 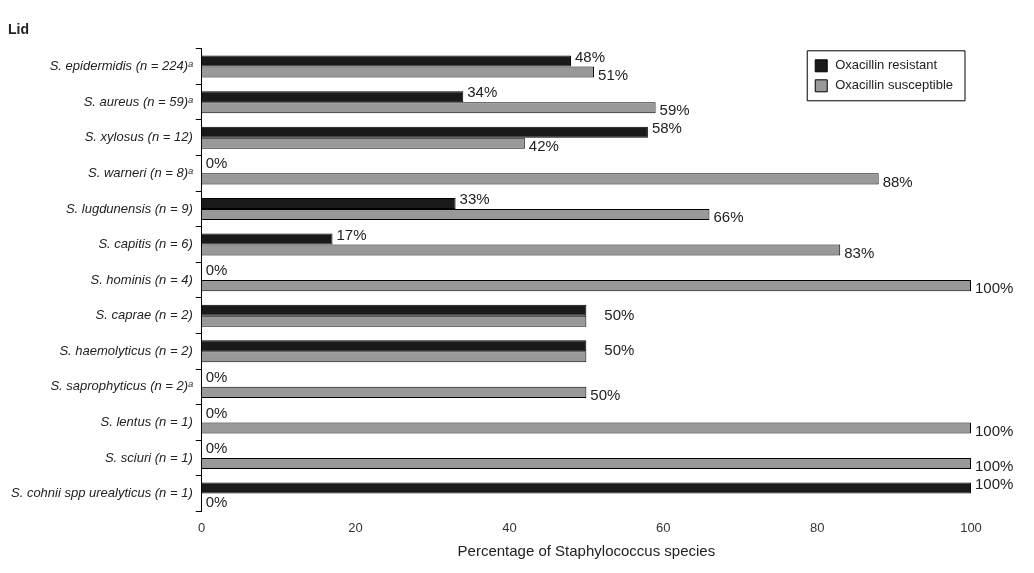 I want to click on data-label: 58%, so click(x=666, y=127).